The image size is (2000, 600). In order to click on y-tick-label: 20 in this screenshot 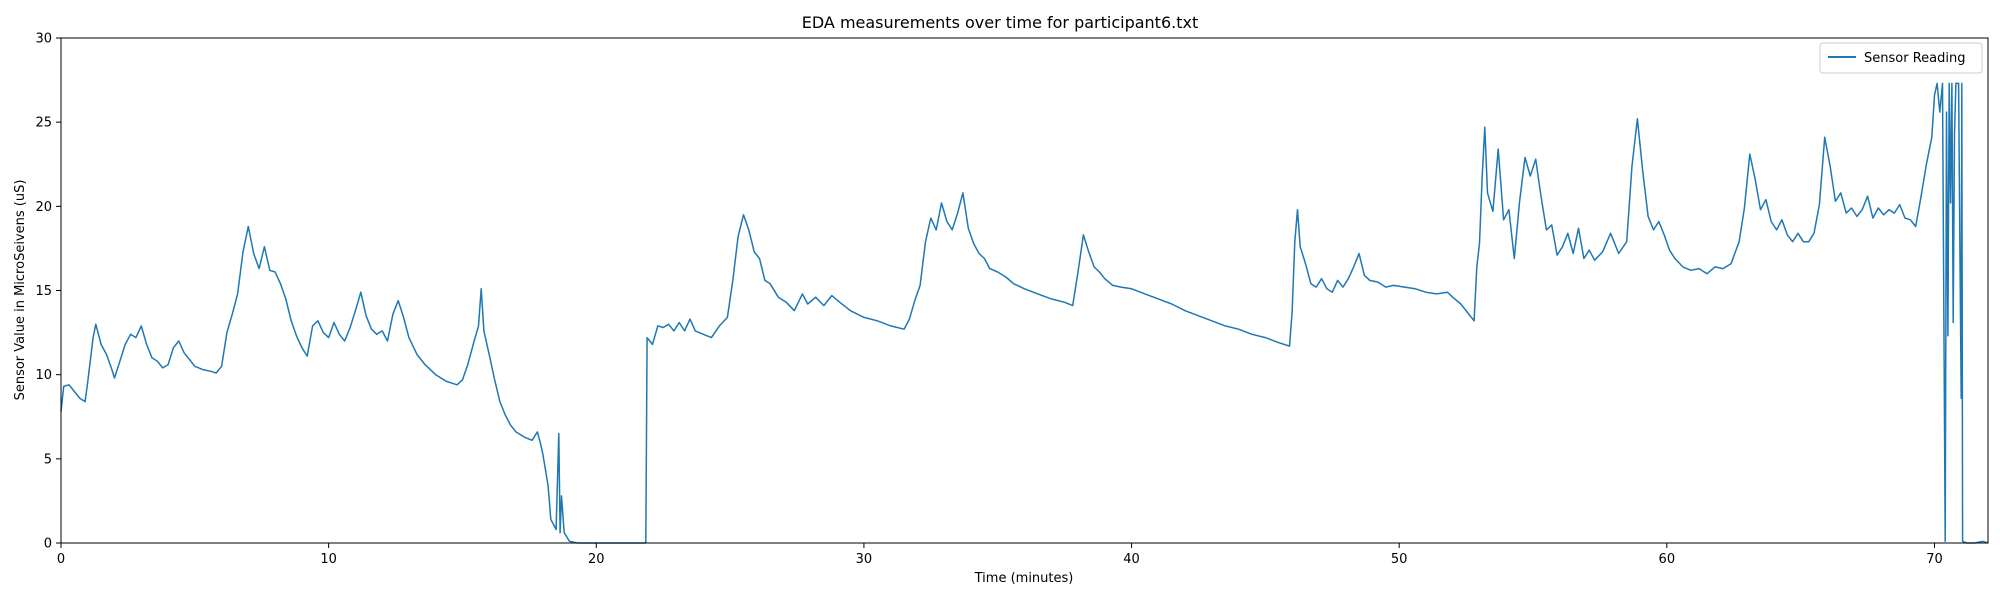, I will do `click(43, 207)`.